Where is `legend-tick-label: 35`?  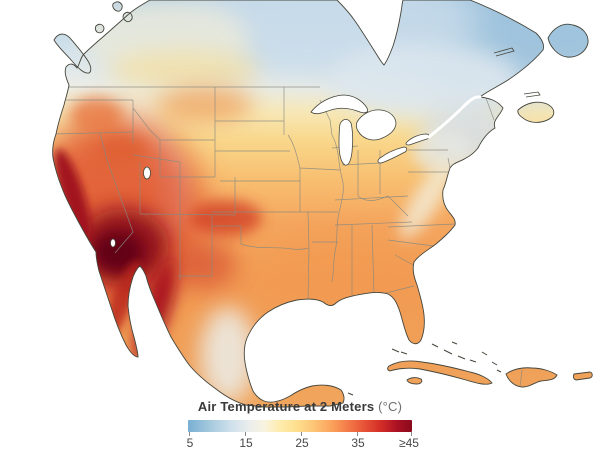
legend-tick-label: 35 is located at coordinates (358, 443).